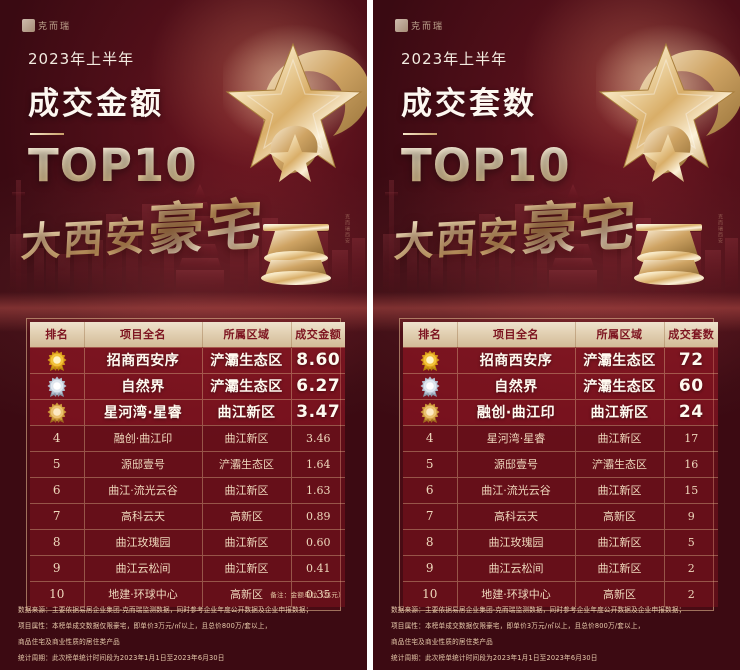  I want to click on cric-logo-mark-icon, so click(401, 25).